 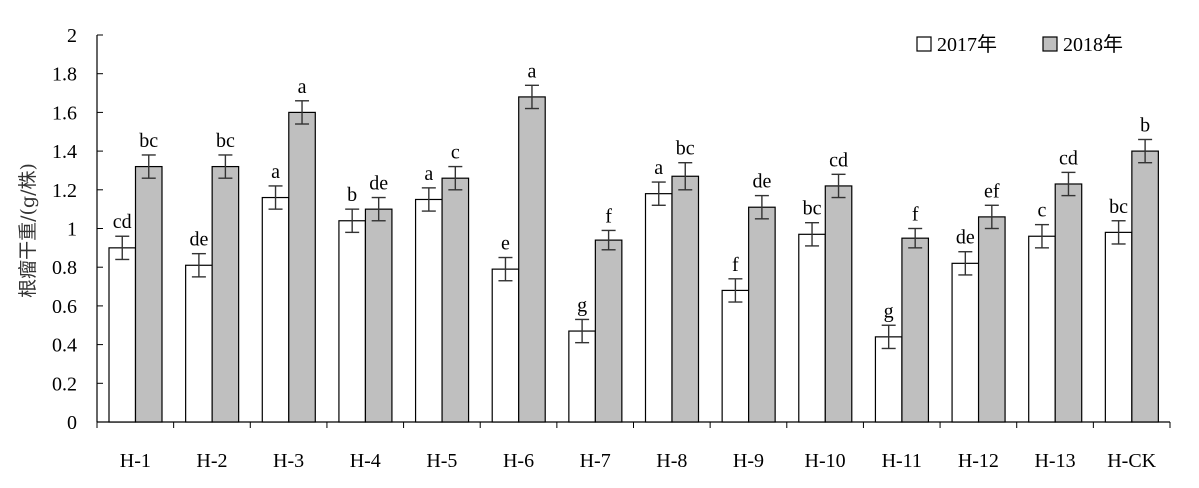 I want to click on y-tick-label: 2, so click(x=72, y=36).